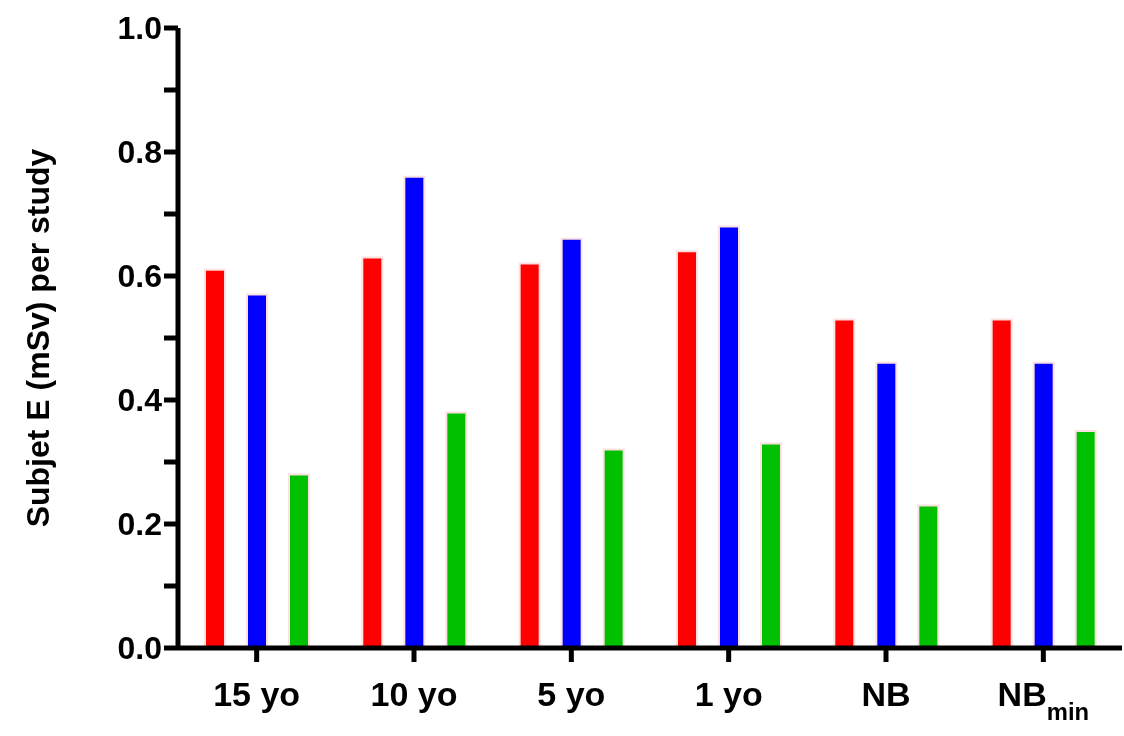 Image resolution: width=1124 pixels, height=736 pixels. I want to click on y-axis-title: Subjet E (mSv) per study, so click(38, 338).